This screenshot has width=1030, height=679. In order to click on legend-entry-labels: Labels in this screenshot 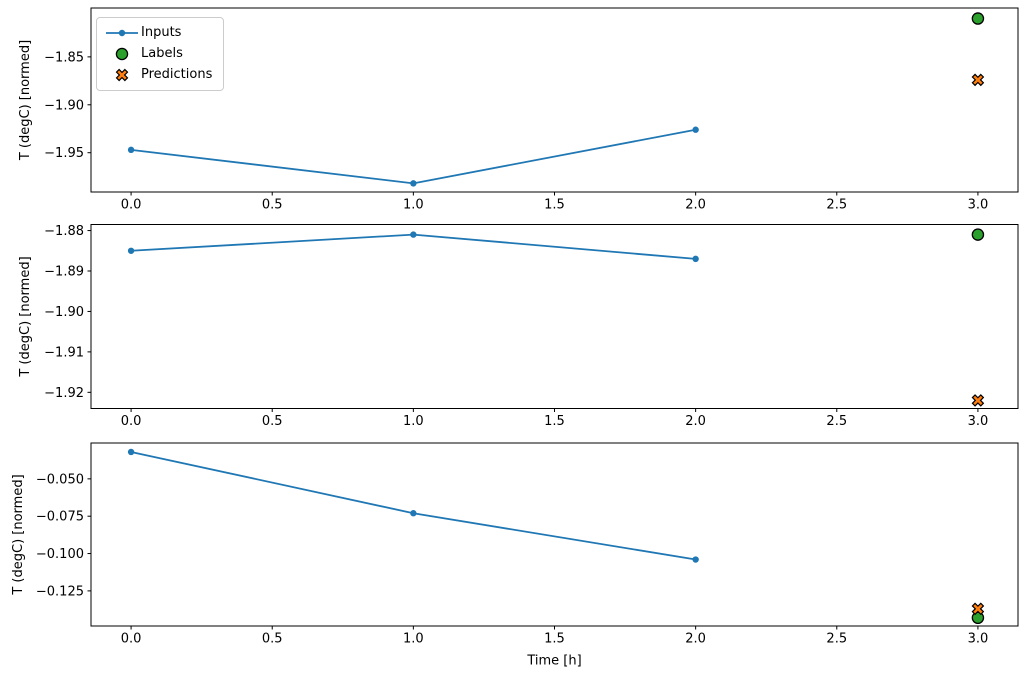, I will do `click(160, 54)`.